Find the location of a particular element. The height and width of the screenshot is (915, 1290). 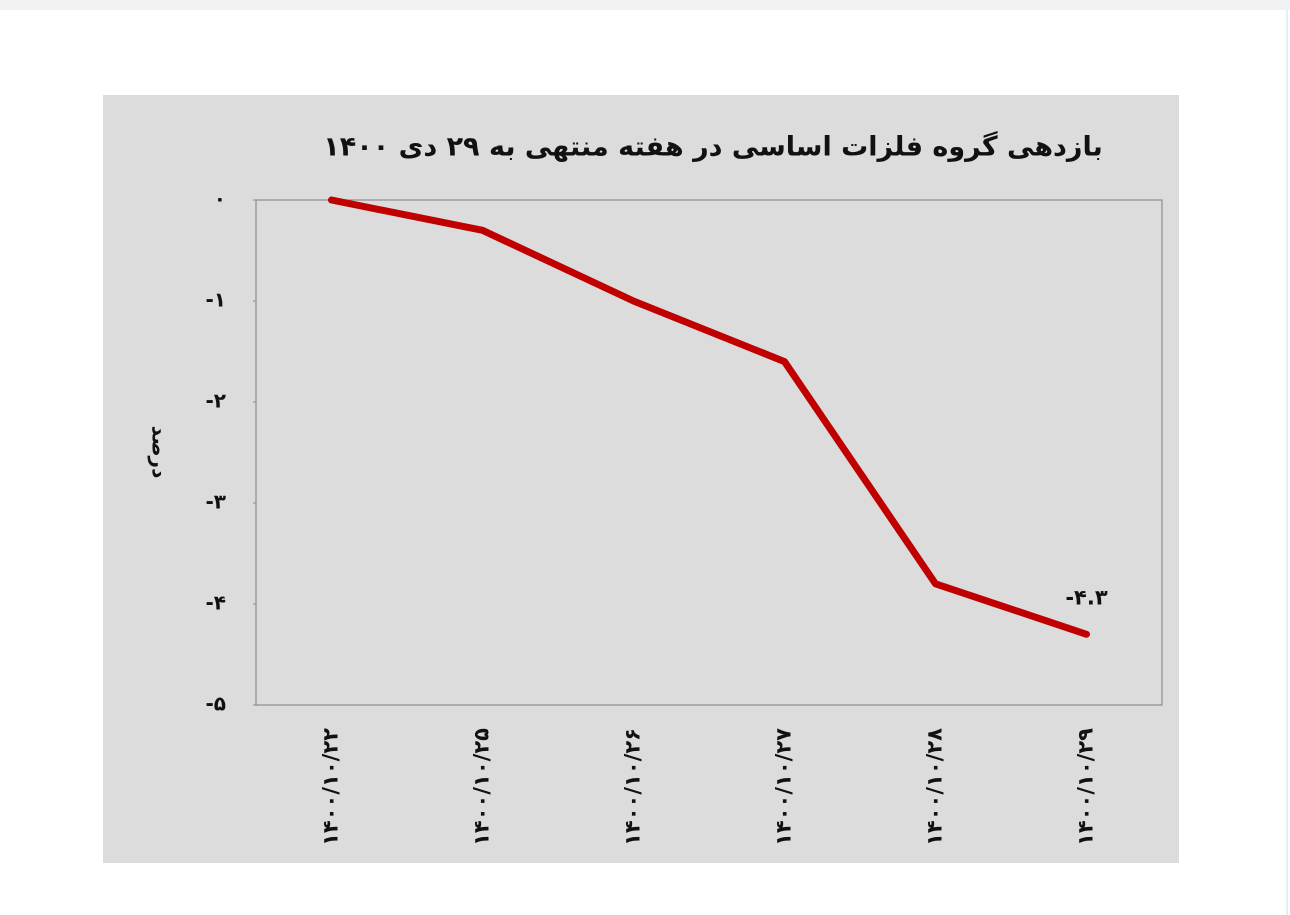

x-tick-label: ۱۴۰۰/۱۰/۲۲ is located at coordinates (331, 787).